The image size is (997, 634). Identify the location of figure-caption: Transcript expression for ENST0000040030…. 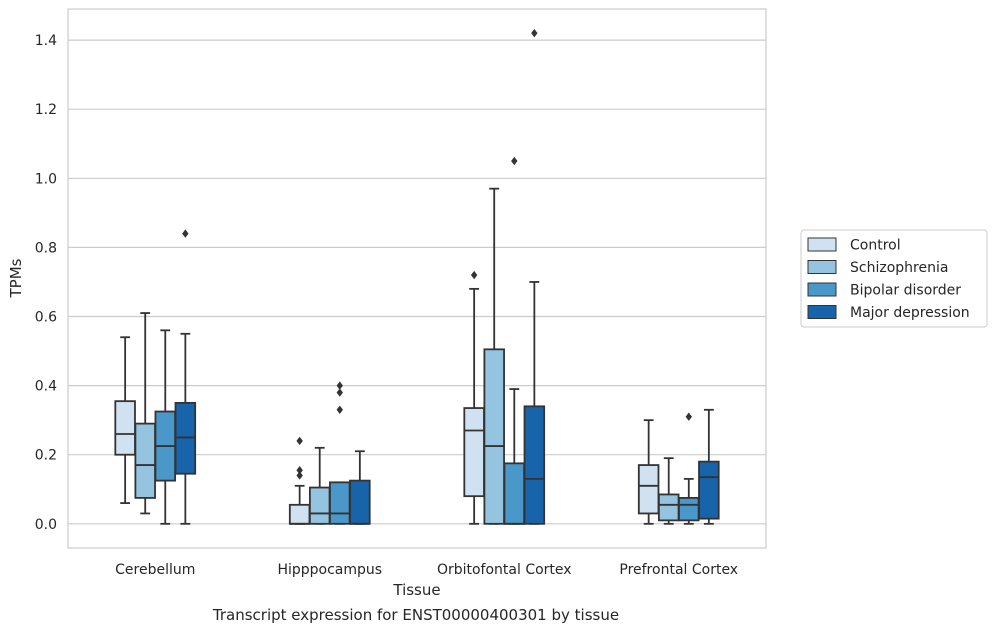
(416, 615).